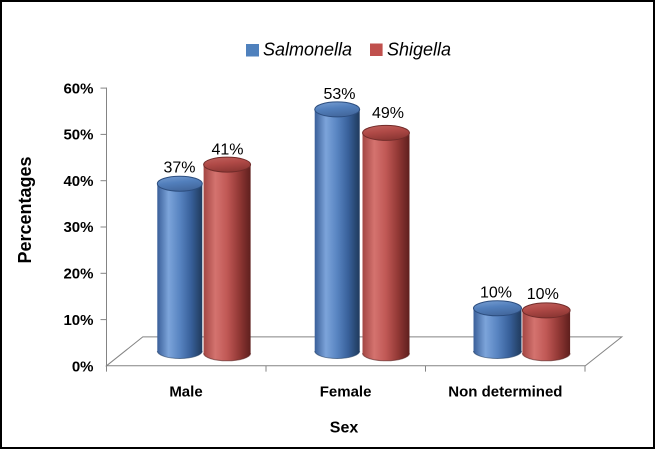 Image resolution: width=656 pixels, height=450 pixels. I want to click on svg-text: Male, so click(185, 392).